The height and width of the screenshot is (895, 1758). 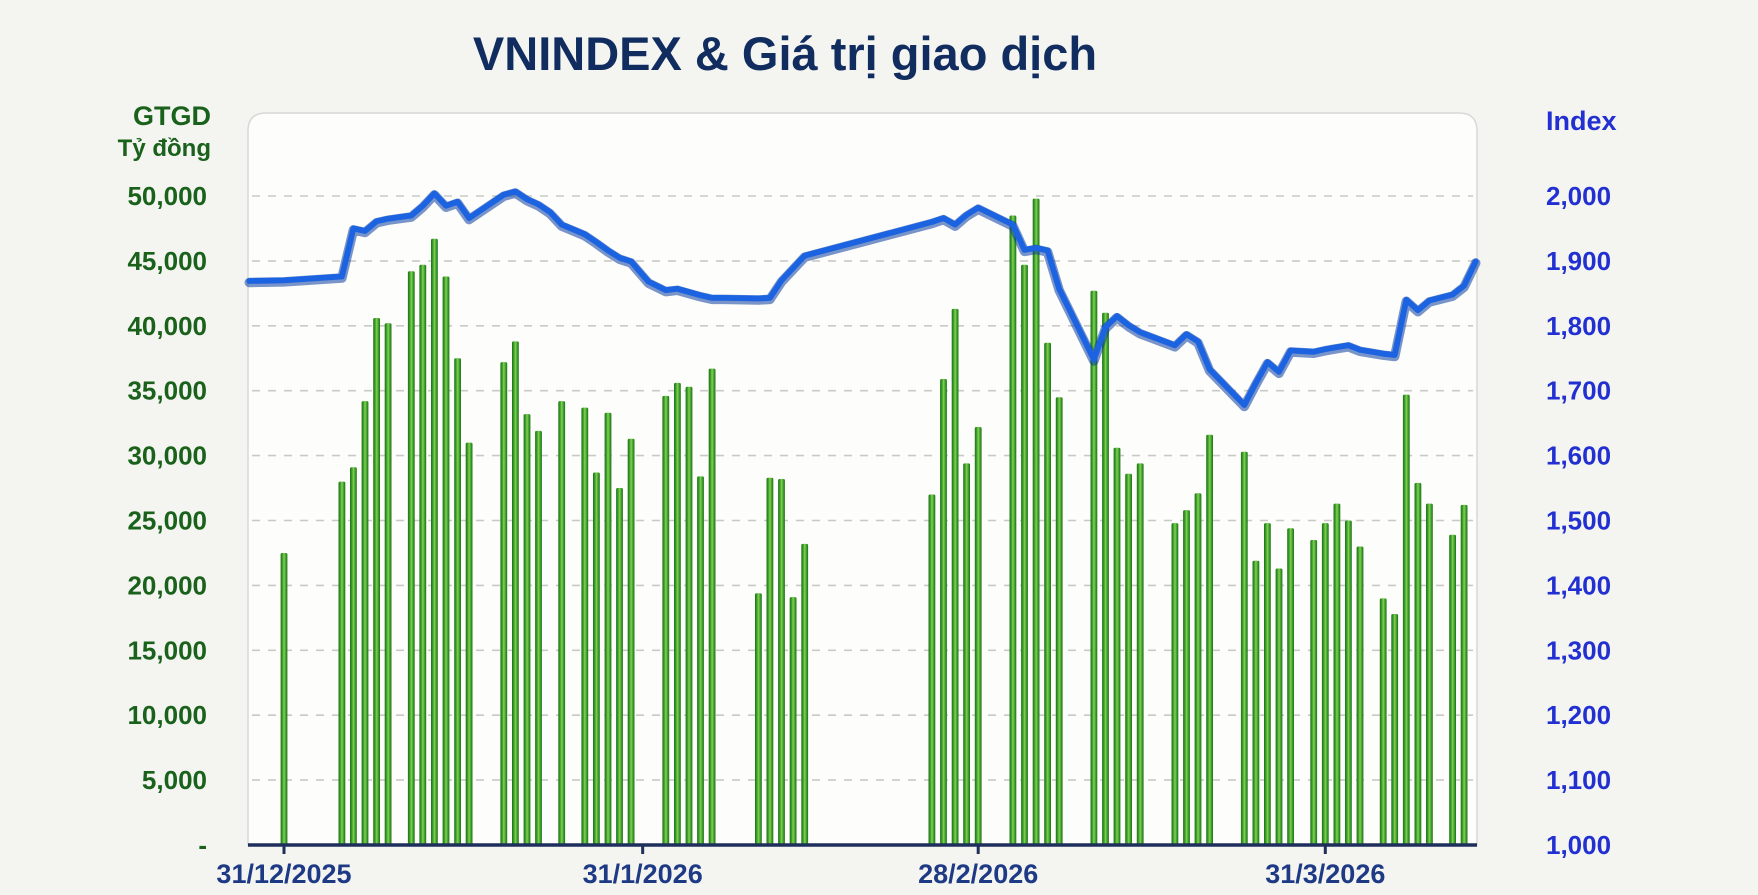 What do you see at coordinates (1578, 715) in the screenshot?
I see `right-axis-tick: 1,200` at bounding box center [1578, 715].